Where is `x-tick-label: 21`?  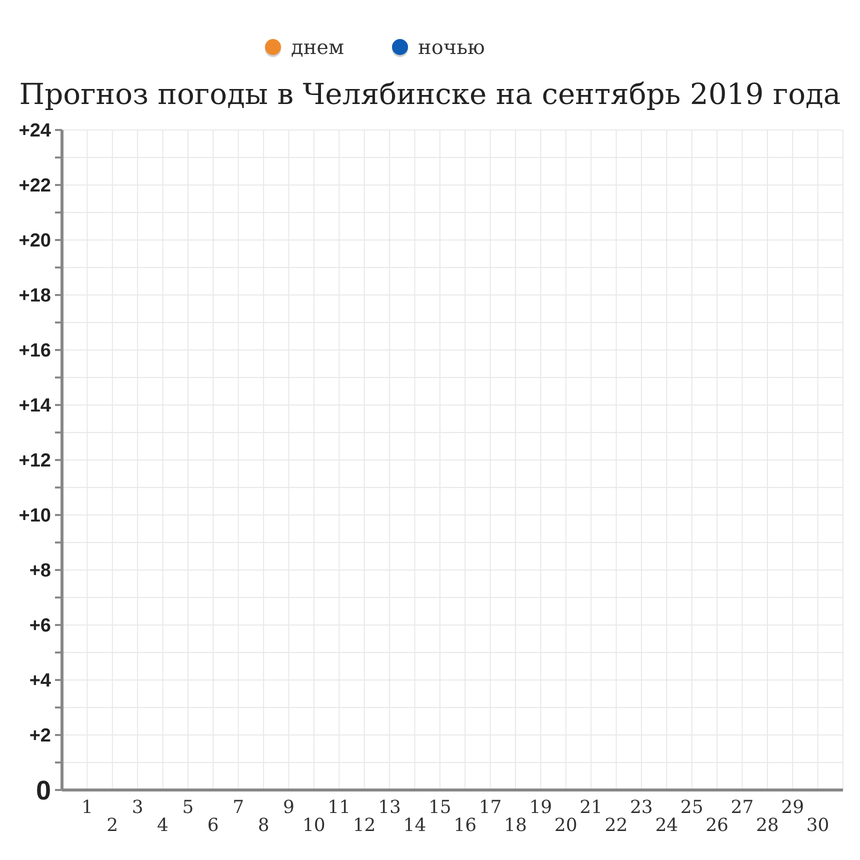
x-tick-label: 21 is located at coordinates (591, 807).